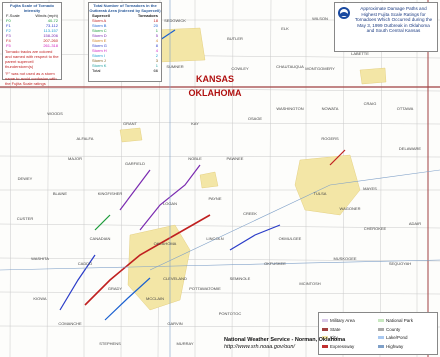 Image resolution: width=440 pixels, height=357 pixels. Describe the element at coordinates (32, 30) in the screenshot. I see `fujita-row: F2 113-157` at that location.